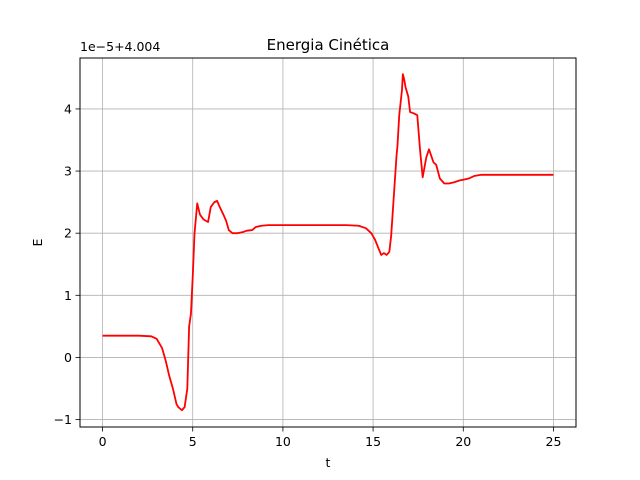  Describe the element at coordinates (103, 441) in the screenshot. I see `x-tick-label: 0` at that location.